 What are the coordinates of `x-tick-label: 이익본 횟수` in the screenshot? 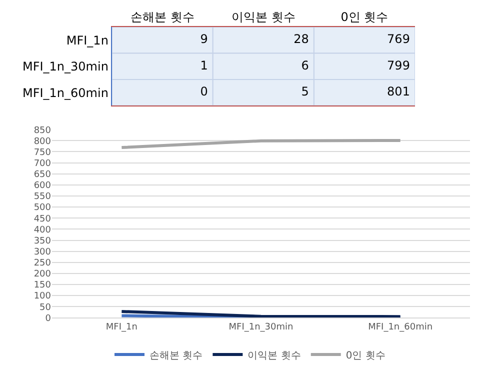 It's located at (264, 17).